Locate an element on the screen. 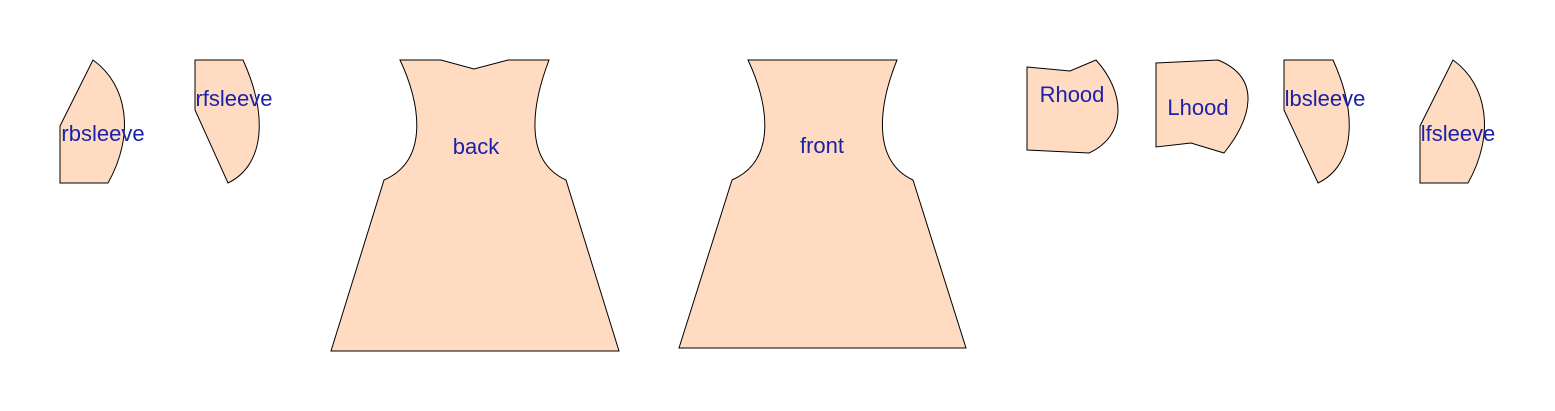  piece-lfsleeve-shape is located at coordinates (1452, 121).